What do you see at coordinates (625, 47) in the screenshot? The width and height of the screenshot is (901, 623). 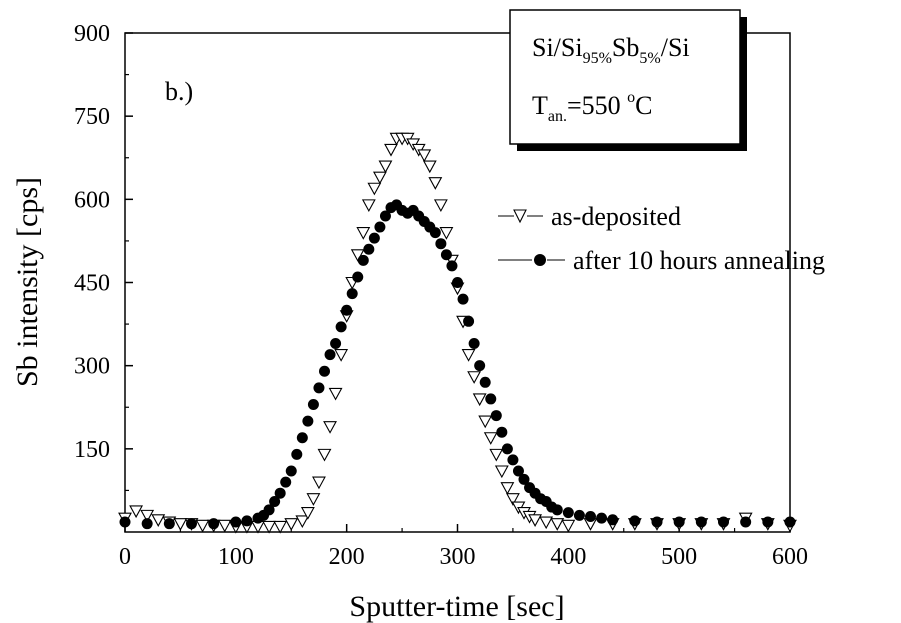 I see `sample-part-b: Sb` at bounding box center [625, 47].